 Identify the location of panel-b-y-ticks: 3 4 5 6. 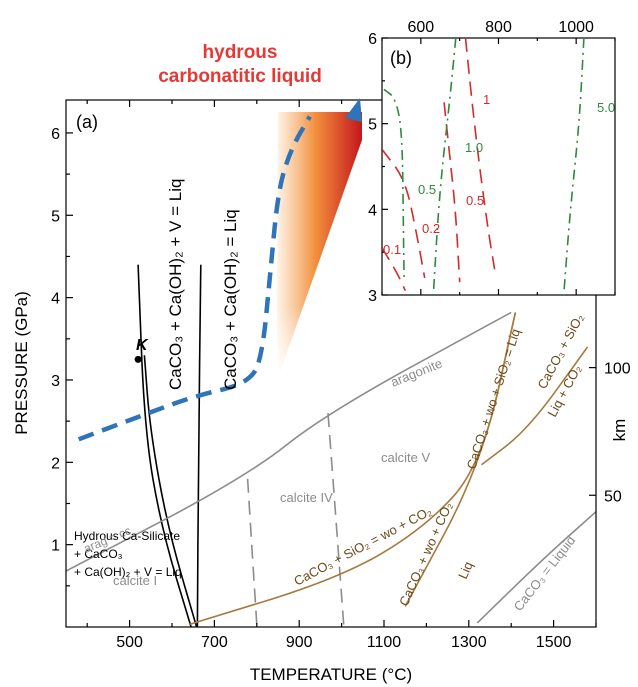
(378, 168).